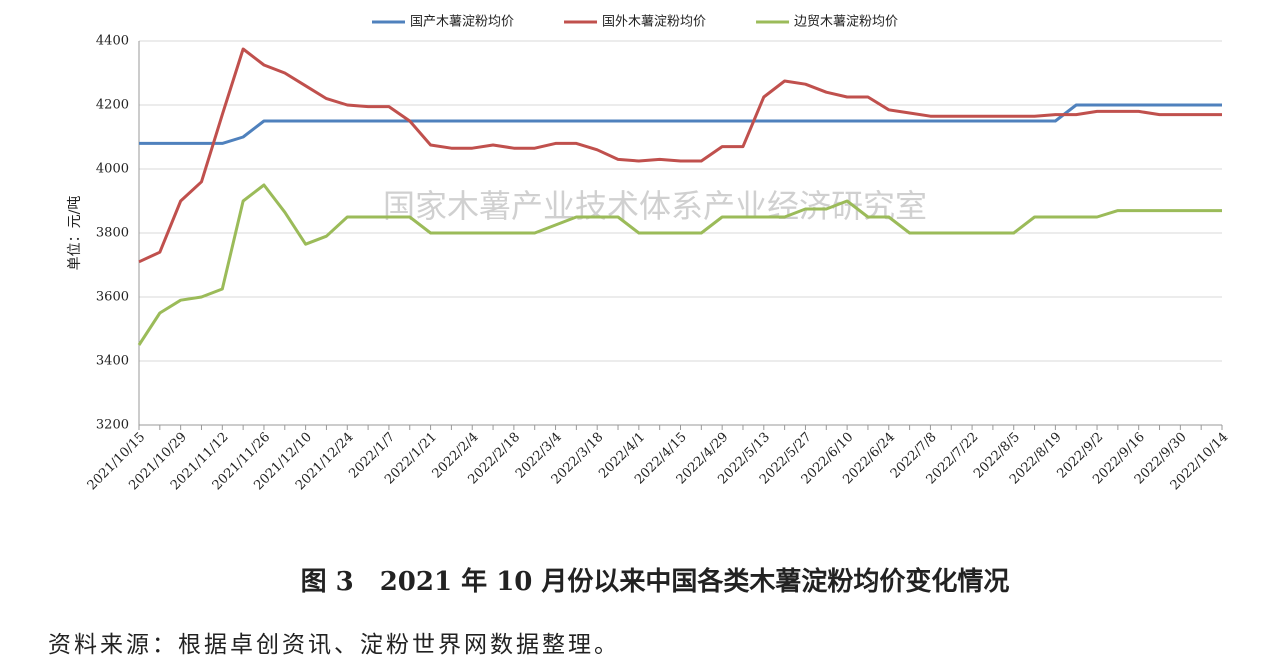 Image resolution: width=1277 pixels, height=668 pixels. What do you see at coordinates (112, 233) in the screenshot?
I see `y-tick-label: 3800` at bounding box center [112, 233].